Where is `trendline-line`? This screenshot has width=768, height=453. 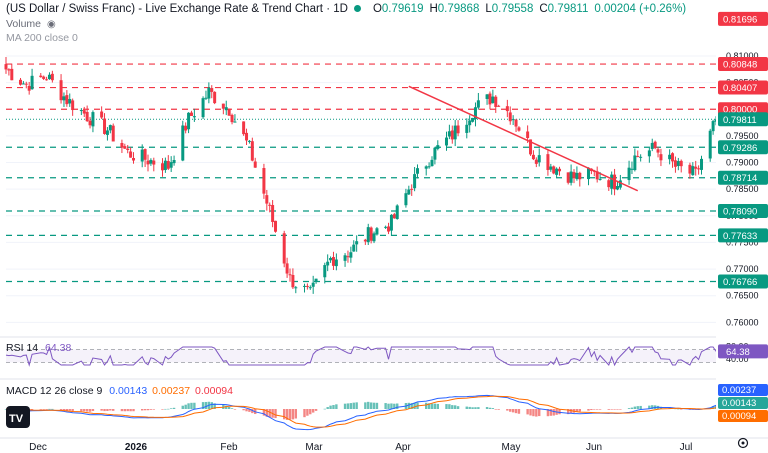 trendline-line is located at coordinates (523, 138).